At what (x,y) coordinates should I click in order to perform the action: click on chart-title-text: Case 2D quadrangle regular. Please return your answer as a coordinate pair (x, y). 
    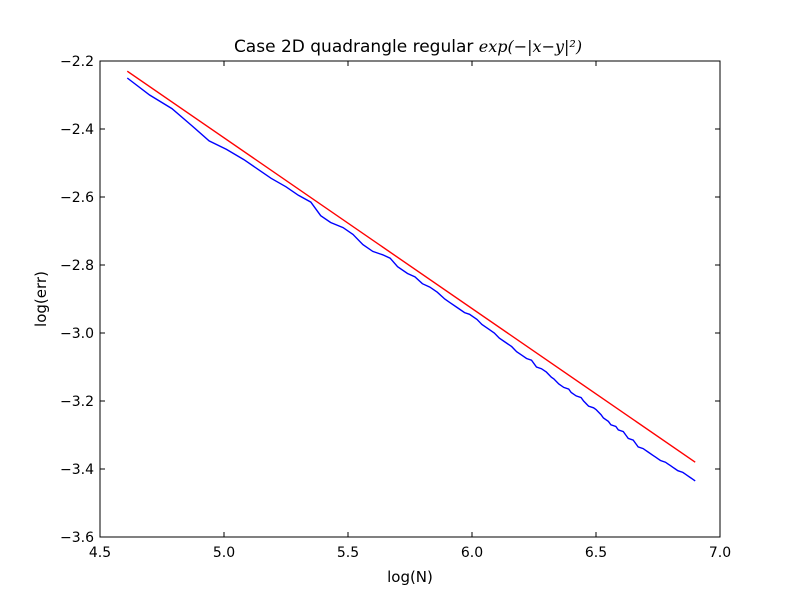
    Looking at the image, I should click on (356, 47).